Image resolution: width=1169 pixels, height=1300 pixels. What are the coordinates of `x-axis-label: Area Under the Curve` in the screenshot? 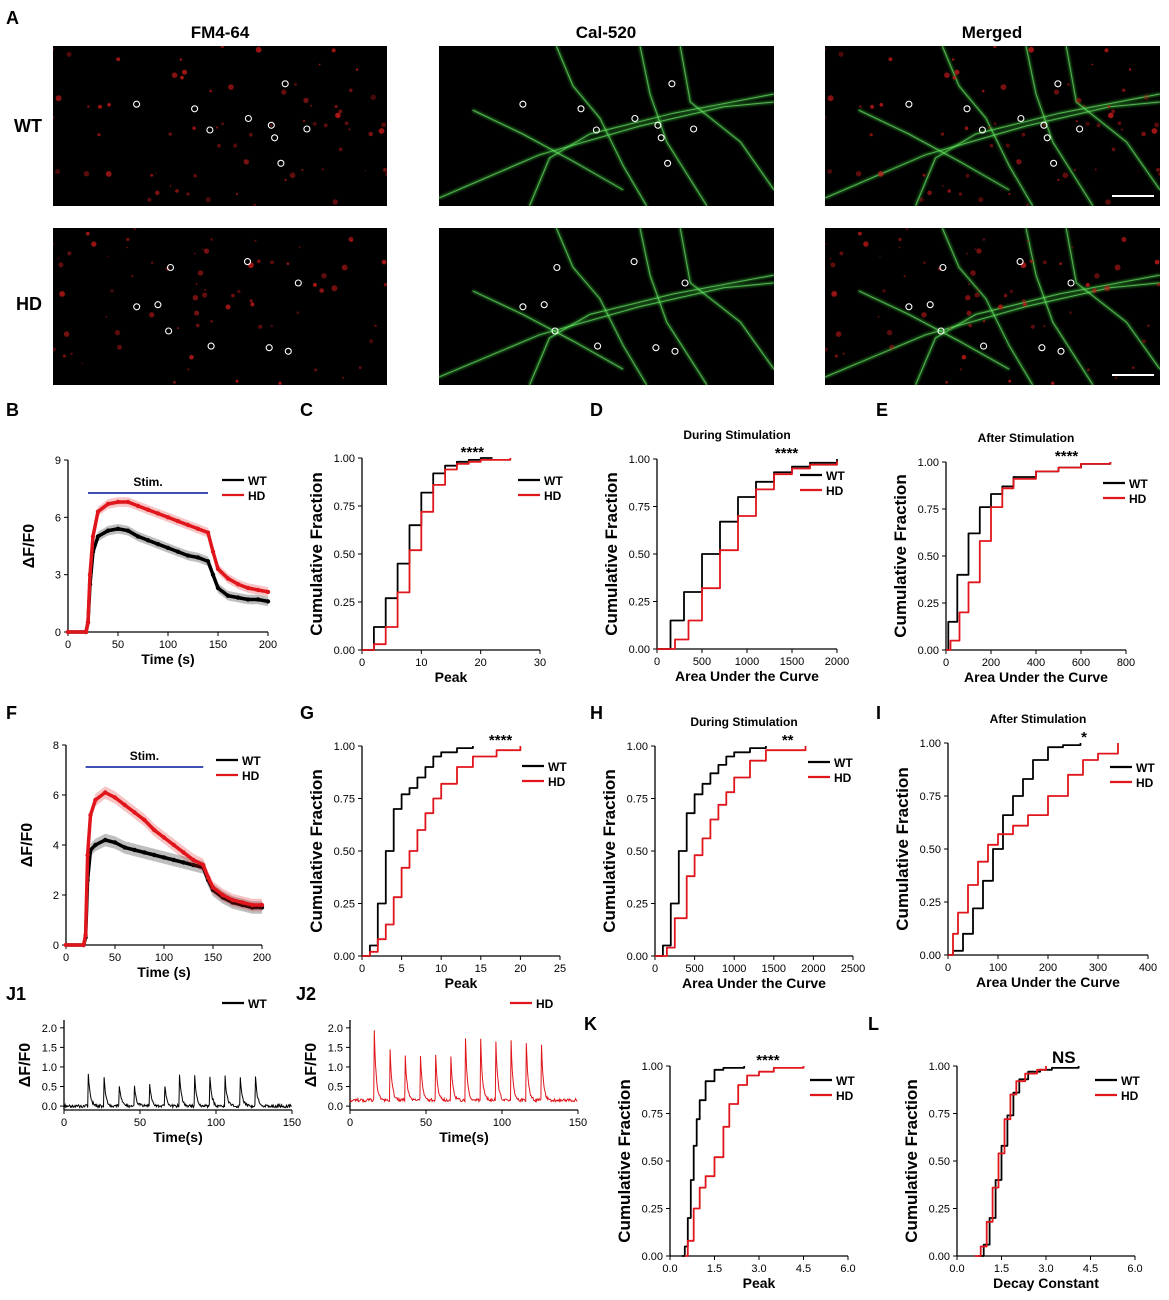 It's located at (1048, 982).